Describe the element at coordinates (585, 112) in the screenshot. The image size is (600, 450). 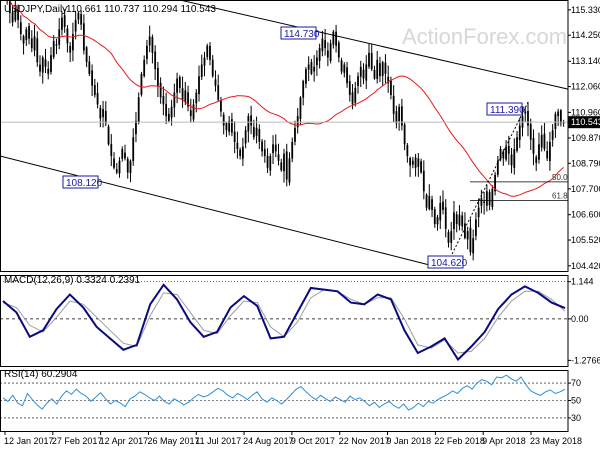
I see `price-tick-label: 110.960` at that location.